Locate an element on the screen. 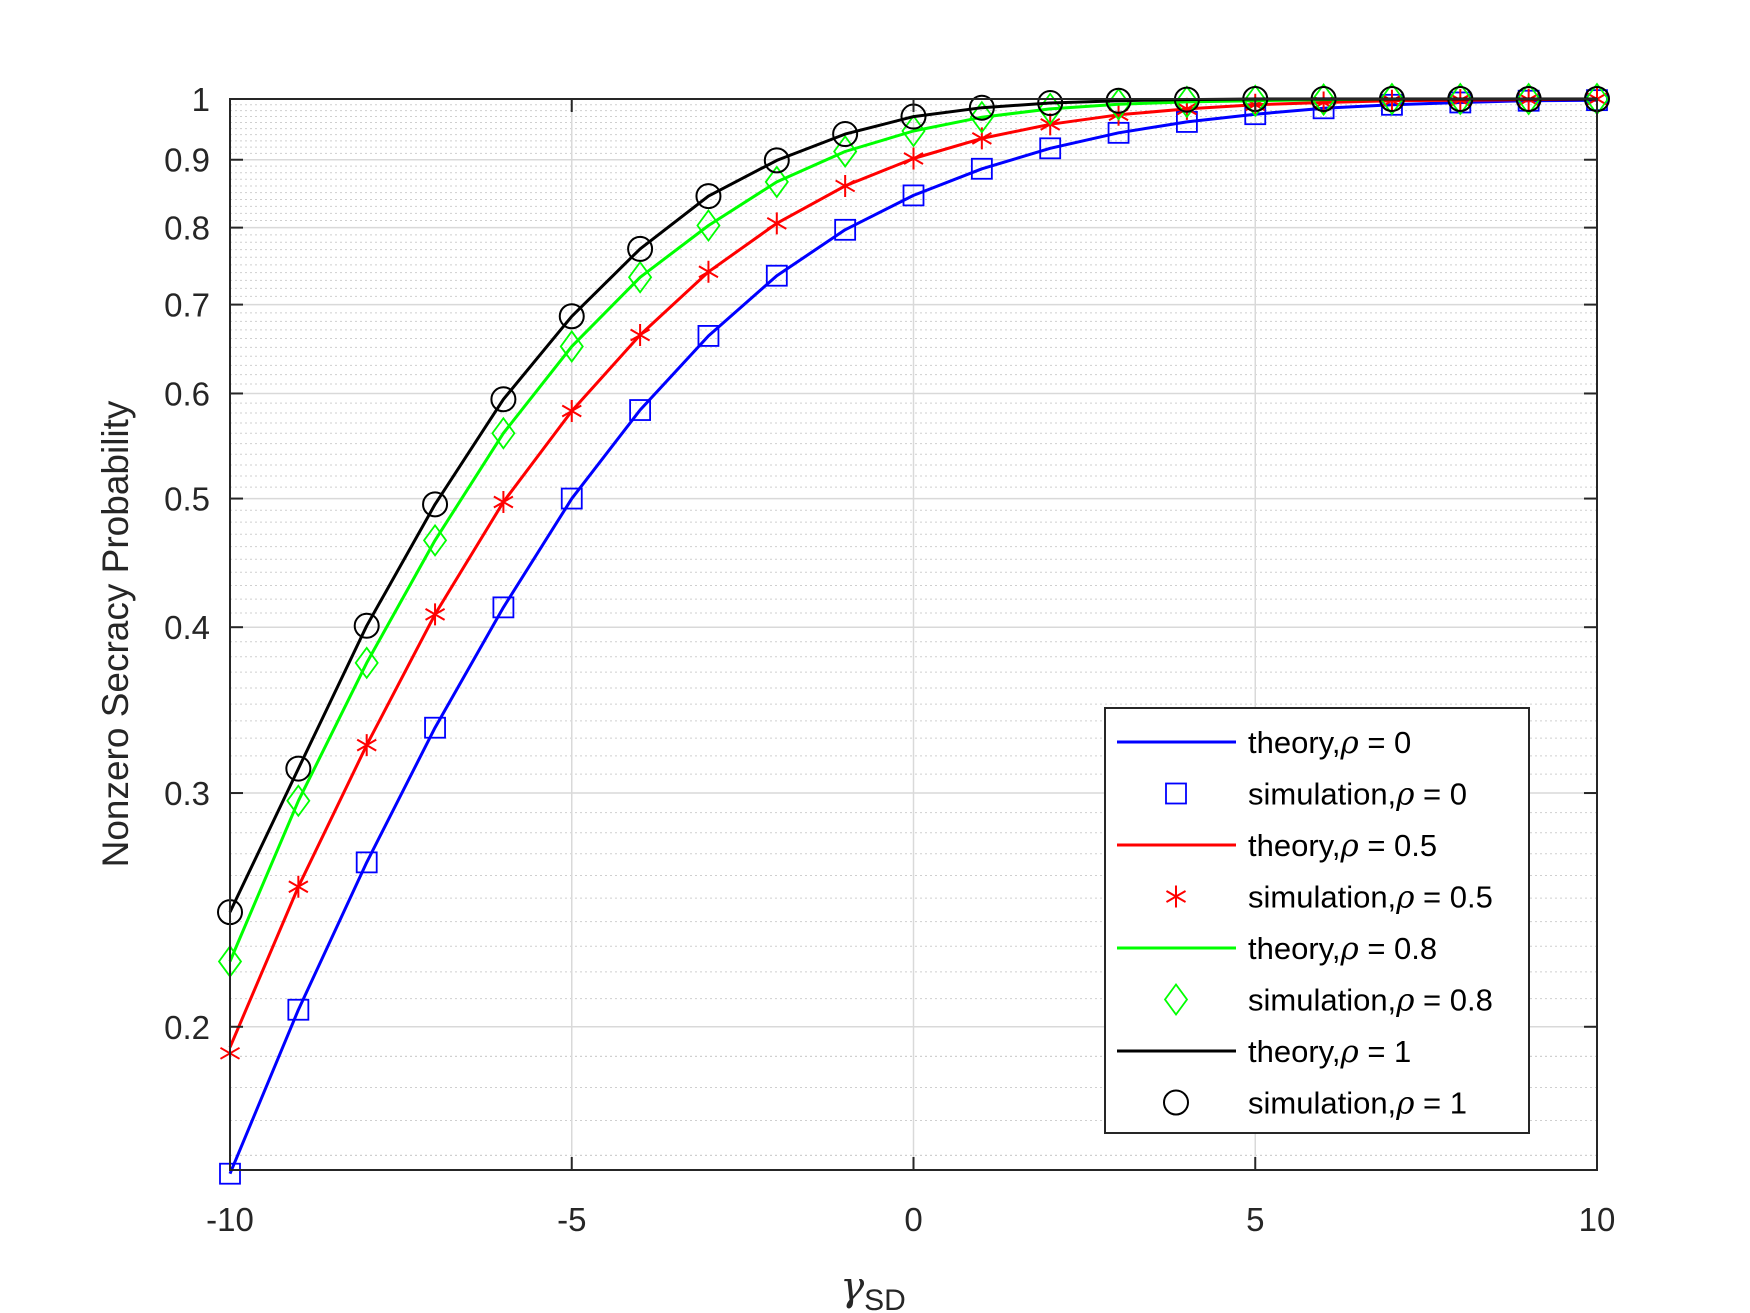 This screenshot has width=1750, height=1313. legend-entry: simulation,ρ = 0.5 is located at coordinates (1329, 898).